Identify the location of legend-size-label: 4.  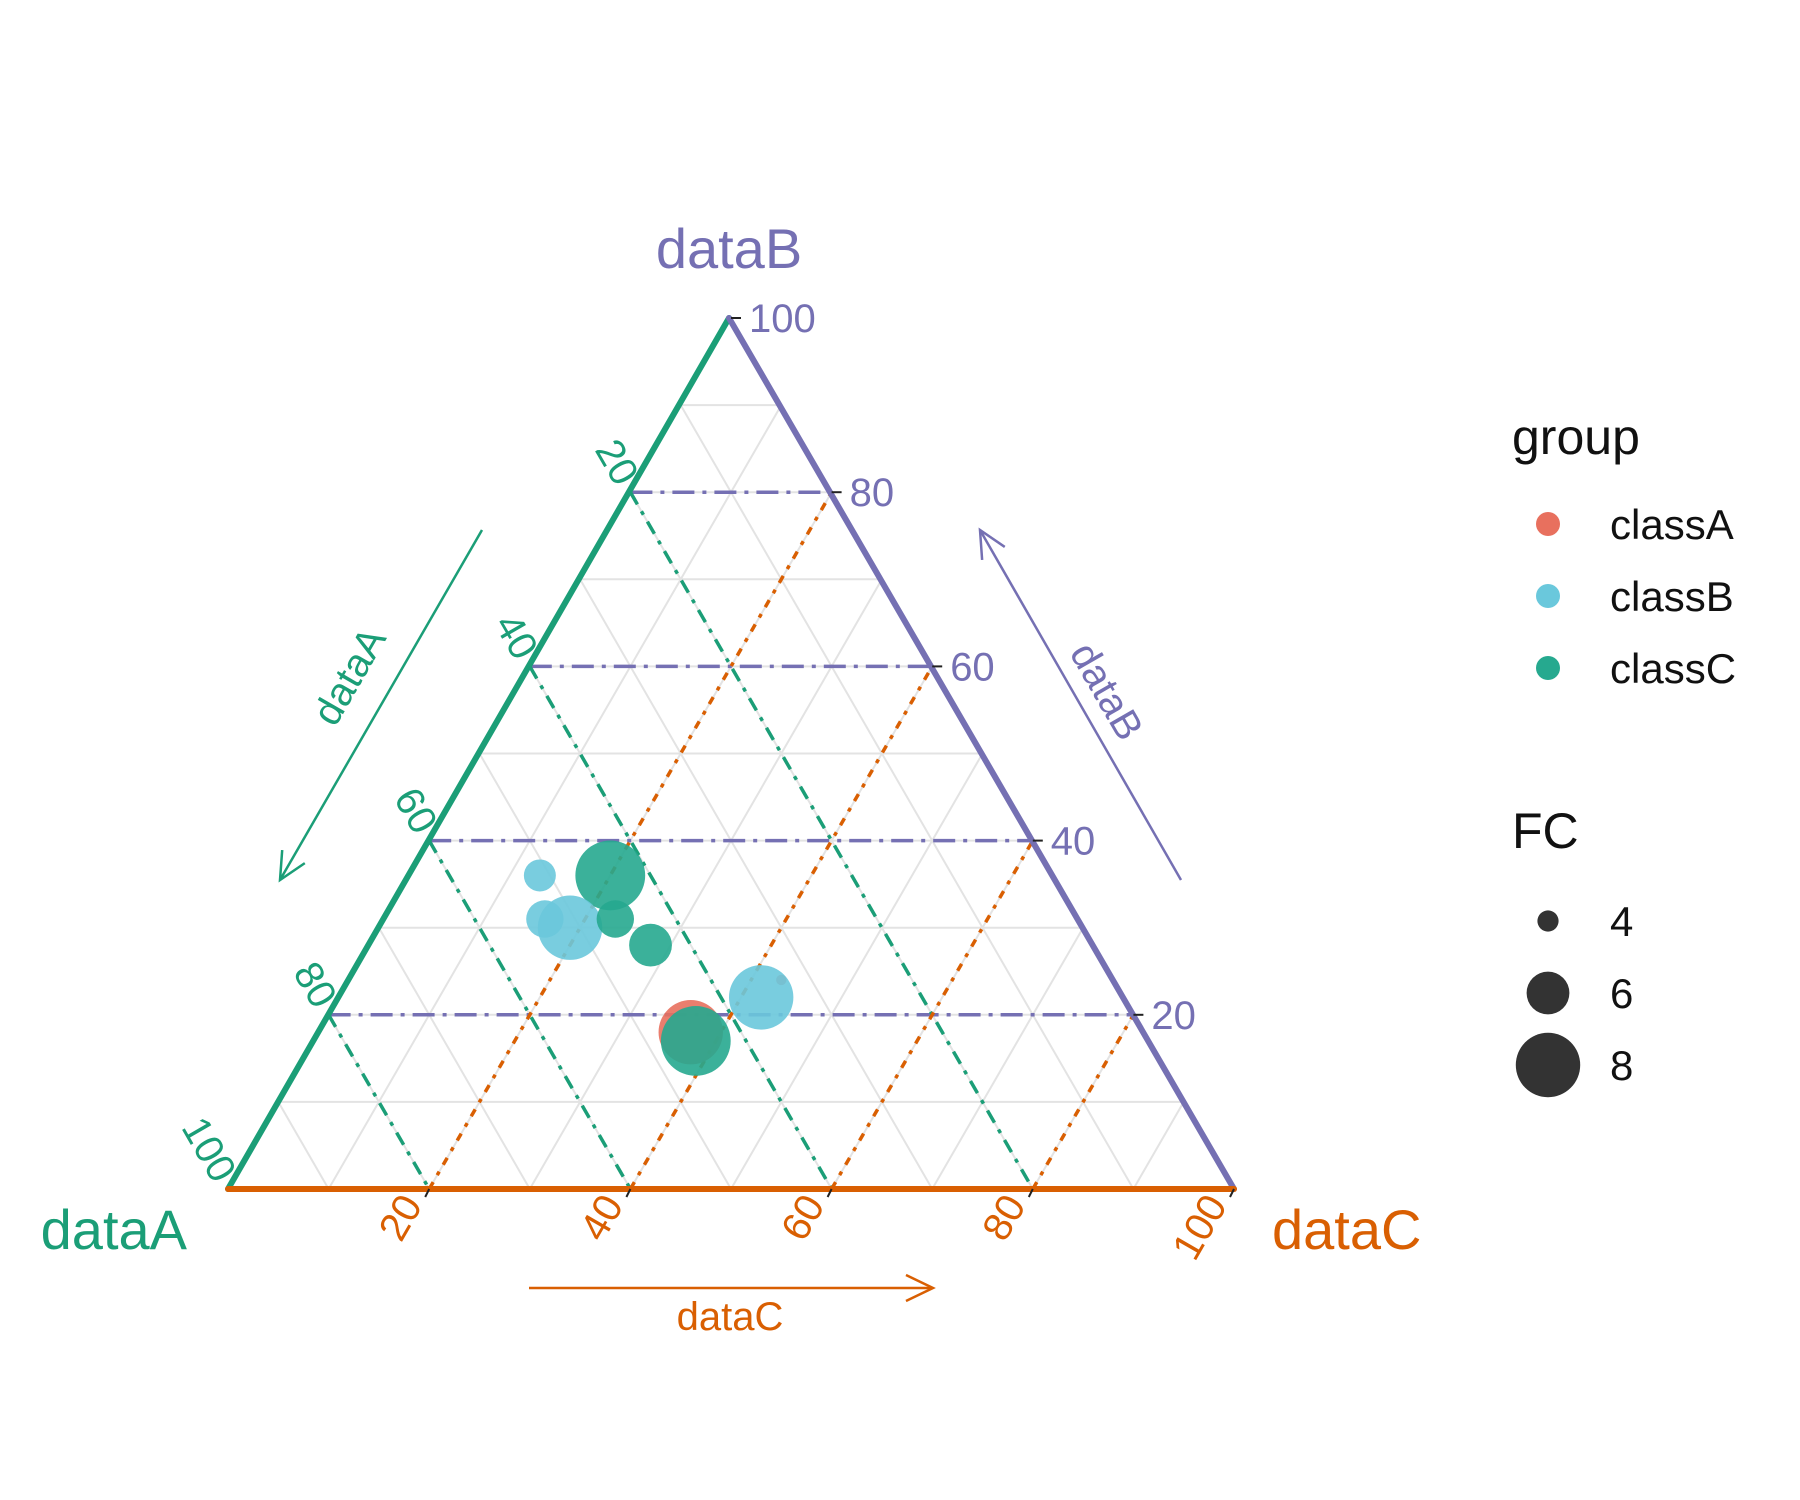
(1621, 921).